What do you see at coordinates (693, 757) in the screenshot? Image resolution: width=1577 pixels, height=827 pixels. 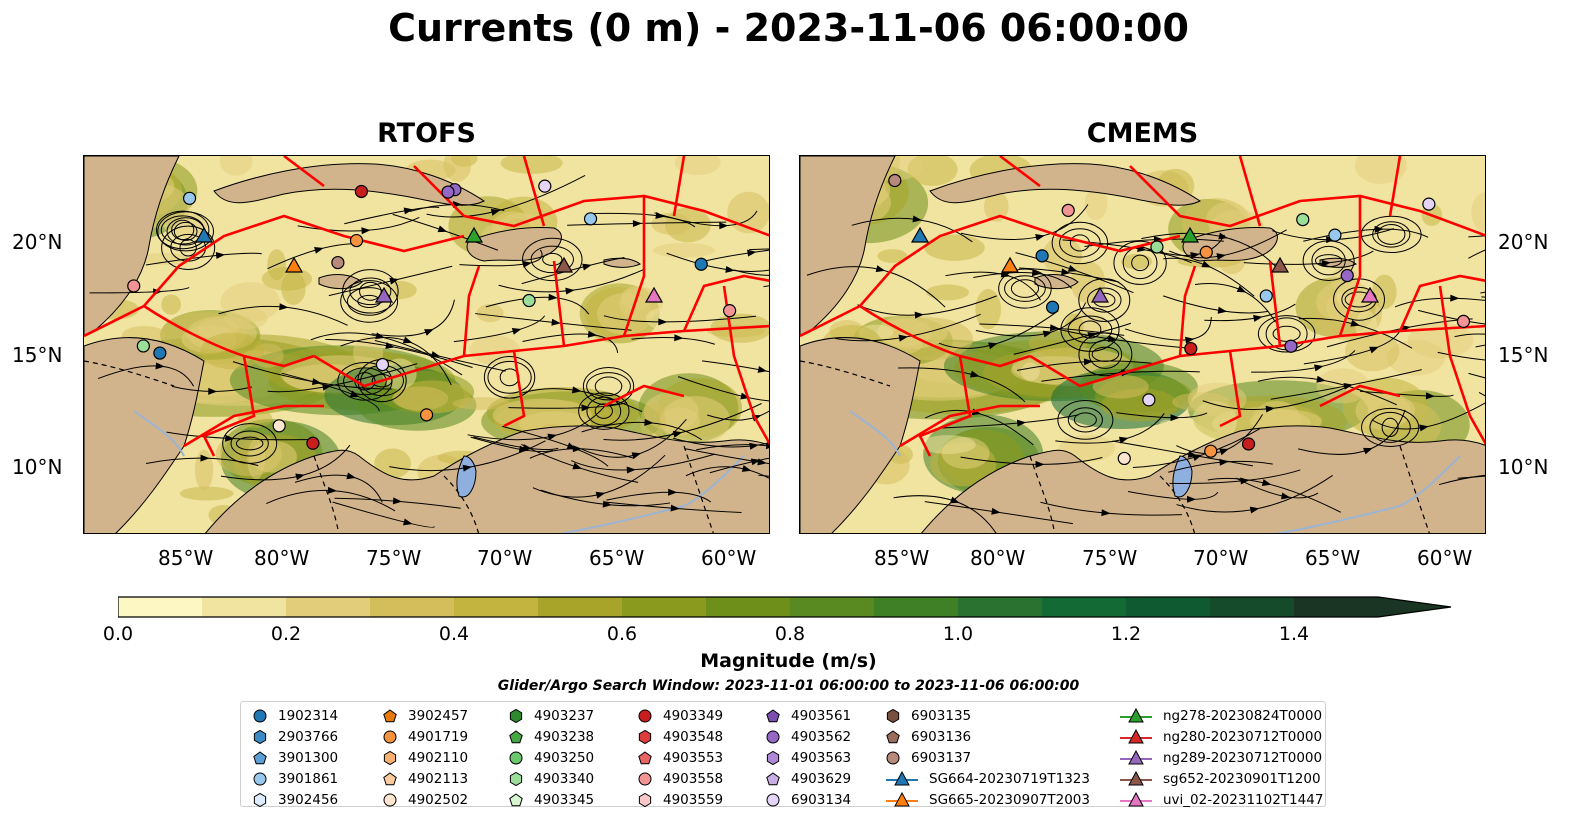 I see `legend-item-label: 4903553` at bounding box center [693, 757].